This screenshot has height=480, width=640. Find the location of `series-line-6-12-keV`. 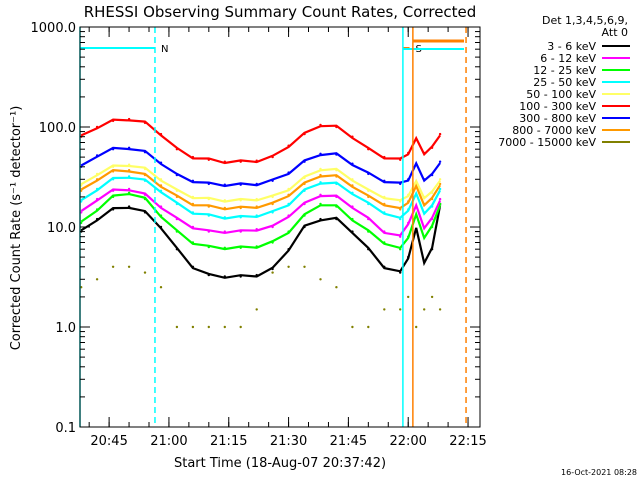

series-line-6-12-keV is located at coordinates (261, 212).